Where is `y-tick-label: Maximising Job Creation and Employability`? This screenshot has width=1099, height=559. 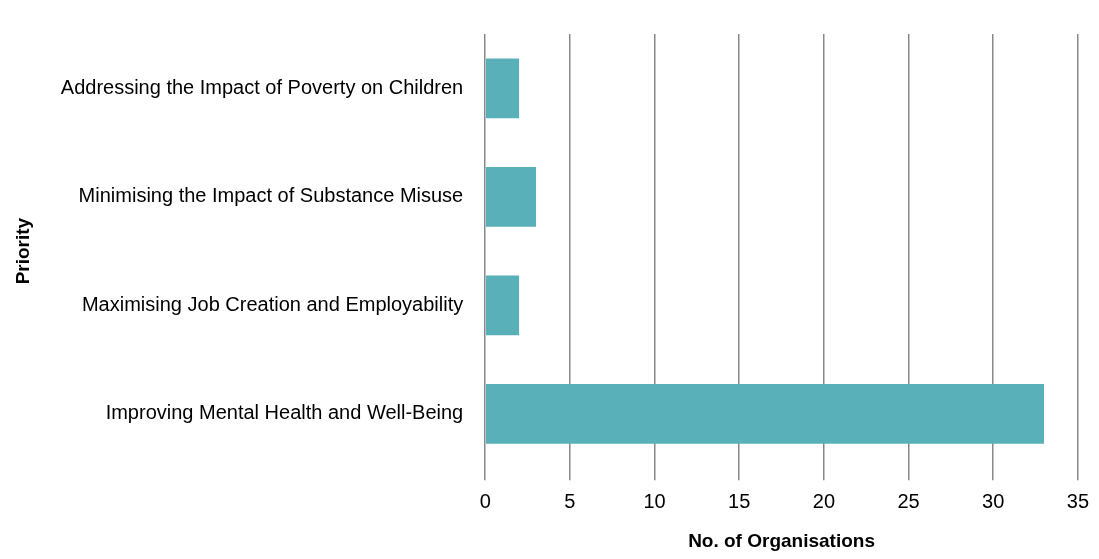
y-tick-label: Maximising Job Creation and Employability is located at coordinates (272, 303).